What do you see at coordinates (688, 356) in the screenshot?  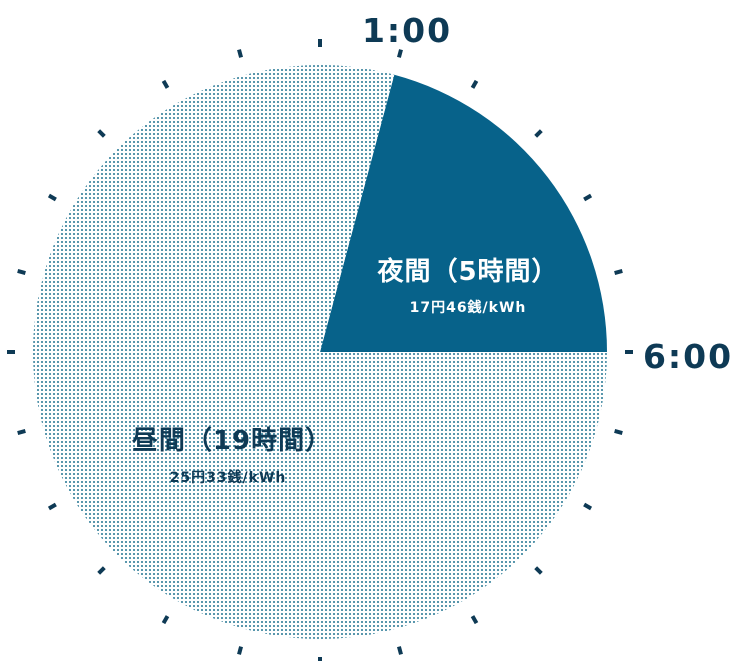 I see `hour-label-6: 6:00` at bounding box center [688, 356].